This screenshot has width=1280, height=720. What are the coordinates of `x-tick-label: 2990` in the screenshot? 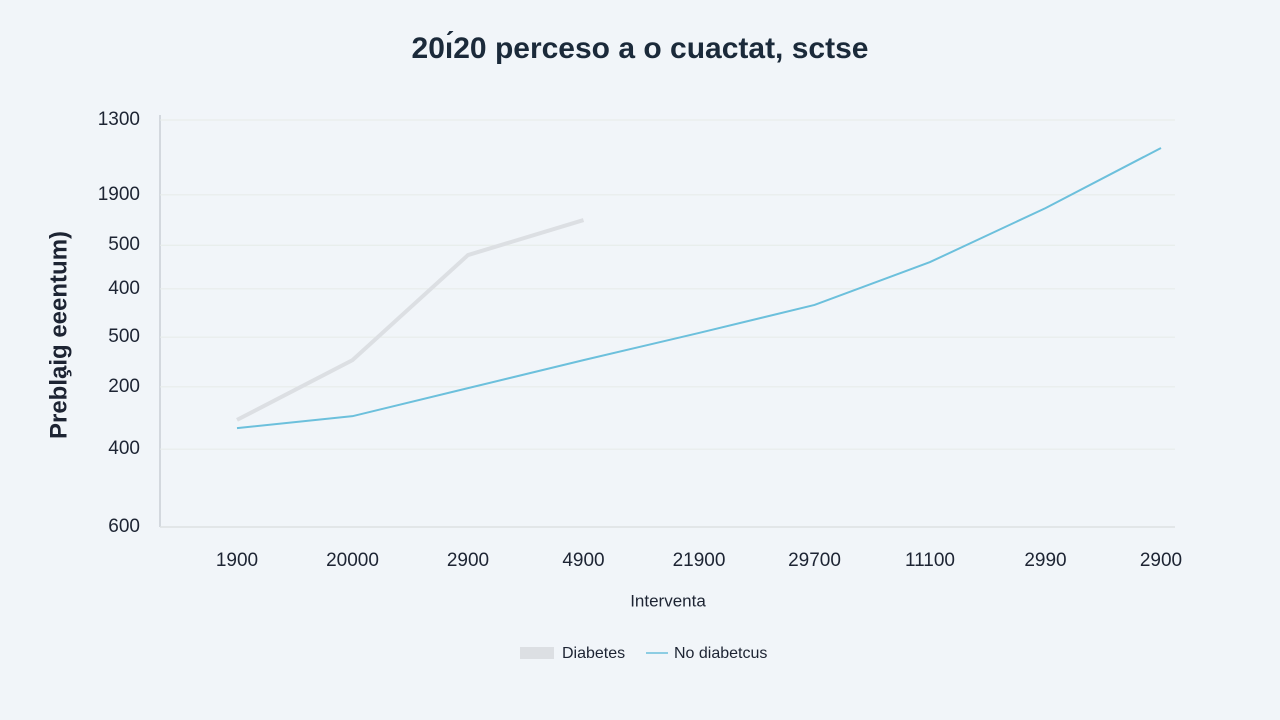 It's located at (1045, 560).